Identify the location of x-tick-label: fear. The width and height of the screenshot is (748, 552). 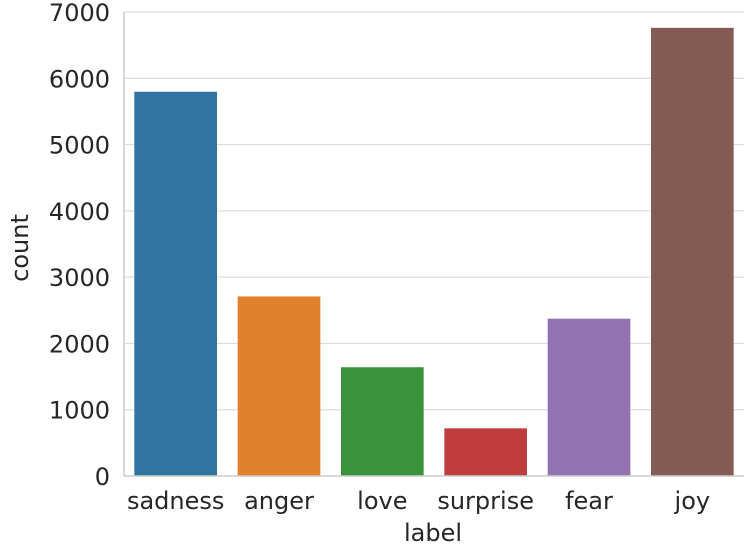
(589, 501).